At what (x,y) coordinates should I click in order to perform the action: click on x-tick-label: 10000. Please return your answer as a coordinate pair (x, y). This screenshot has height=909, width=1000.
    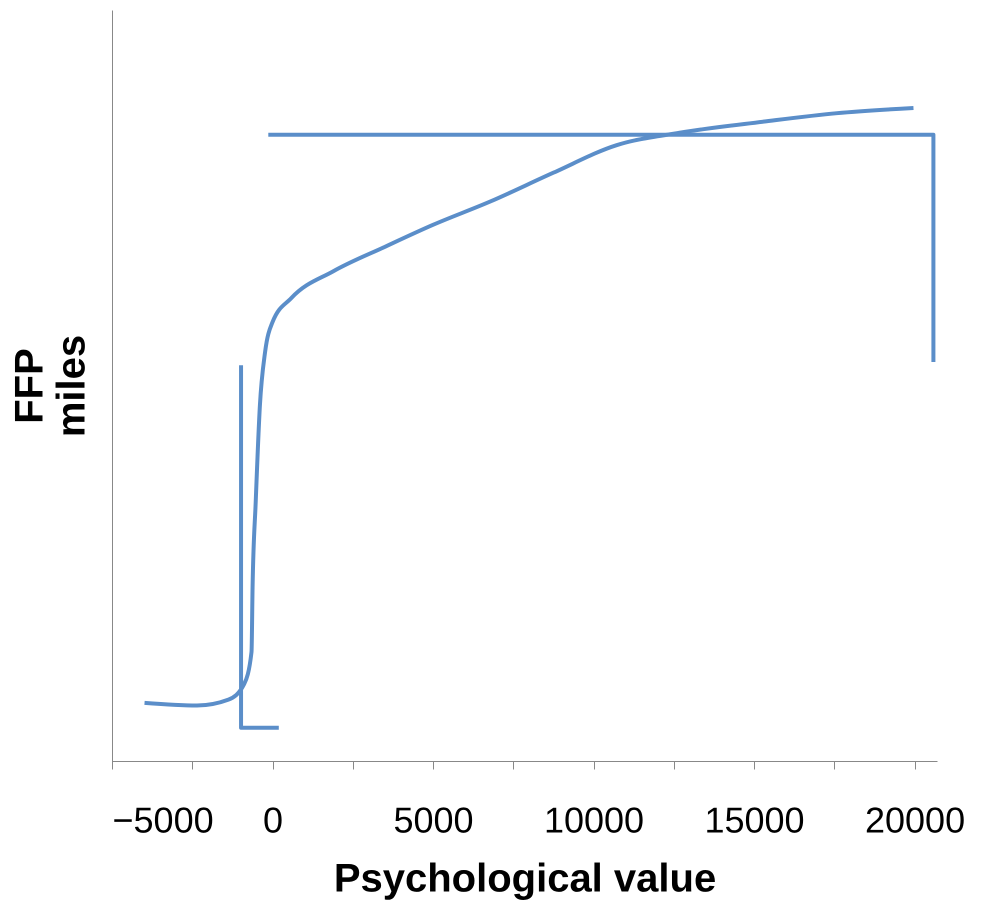
    Looking at the image, I should click on (594, 820).